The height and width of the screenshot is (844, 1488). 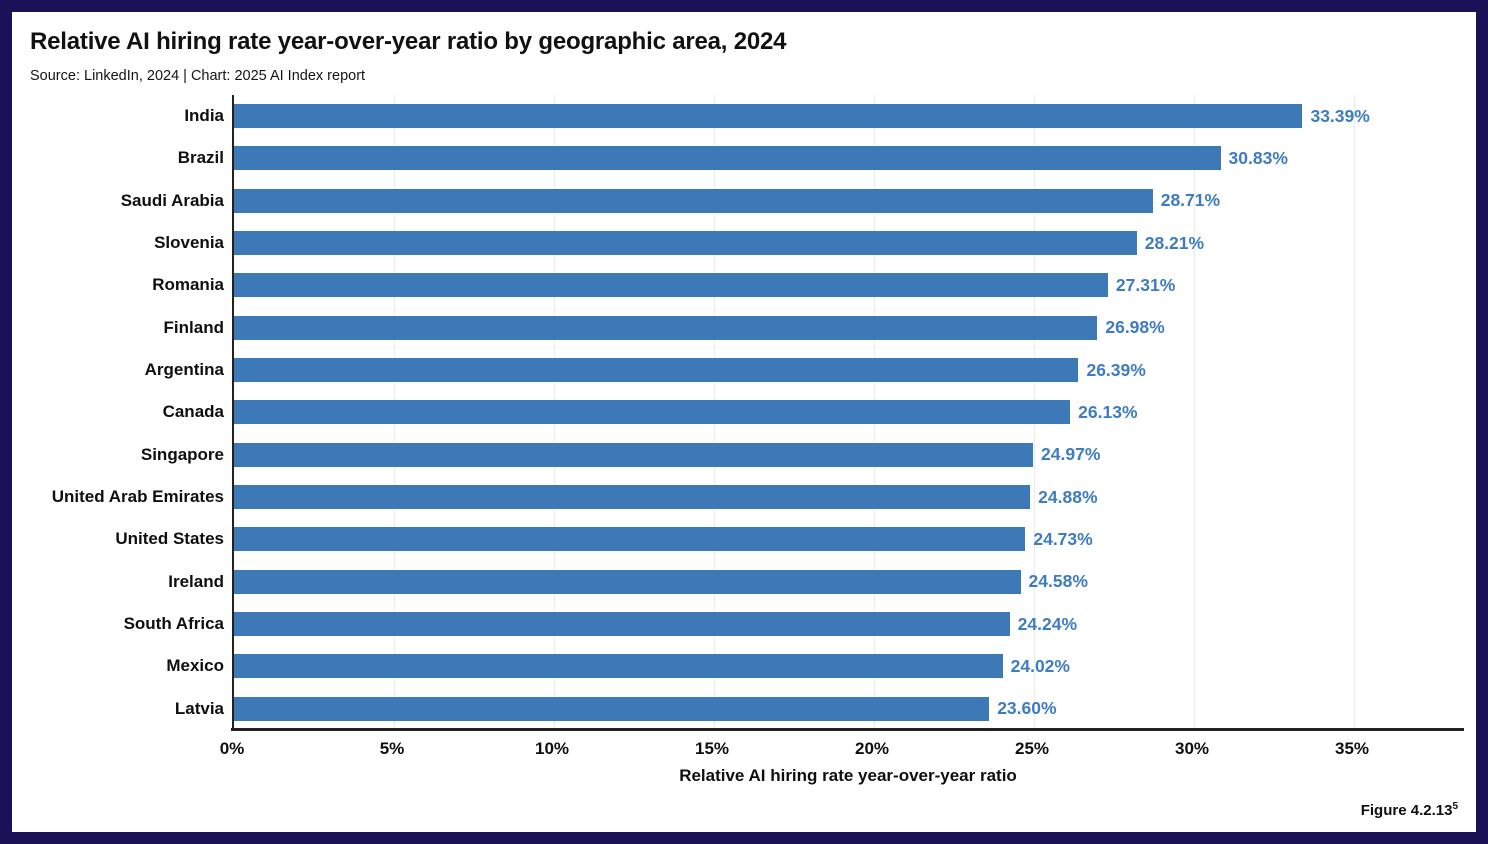 I want to click on bar-row: 33.39%, so click(x=850, y=116).